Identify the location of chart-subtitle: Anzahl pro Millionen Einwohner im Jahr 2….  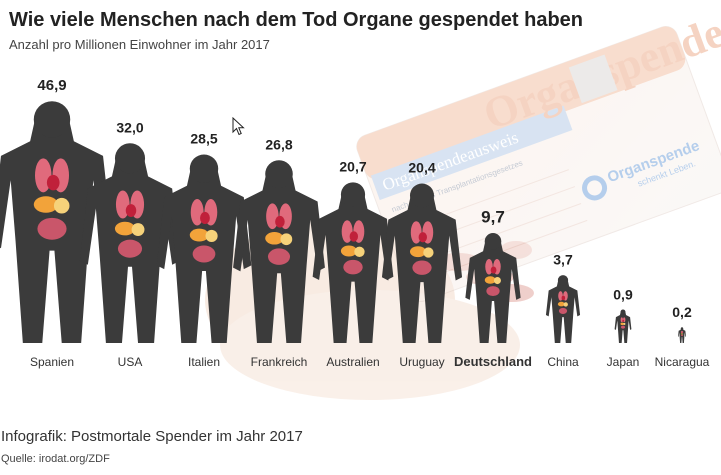
(139, 44).